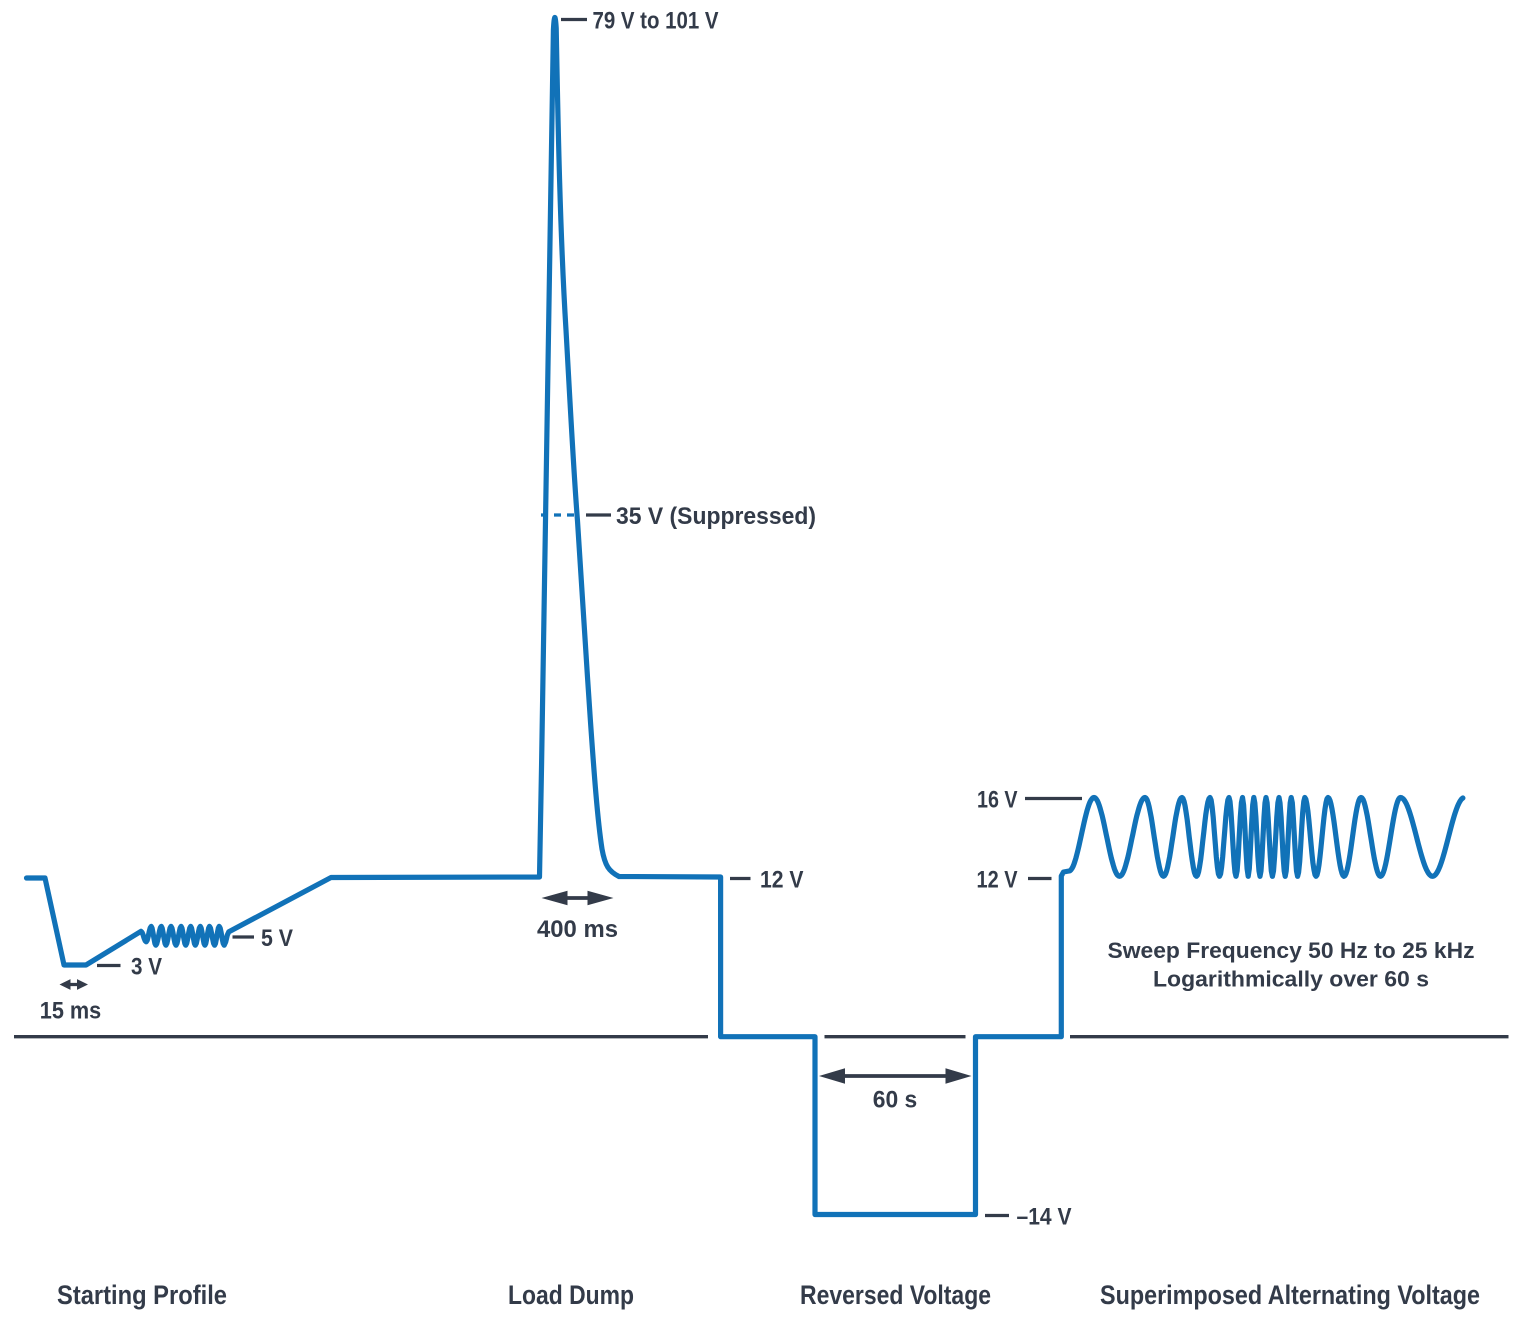  What do you see at coordinates (1291, 950) in the screenshot?
I see `svg-text:Sweep Frequency 50 Hz to 25 kH: Sweep Frequency 50 Hz to 25 kHz` at bounding box center [1291, 950].